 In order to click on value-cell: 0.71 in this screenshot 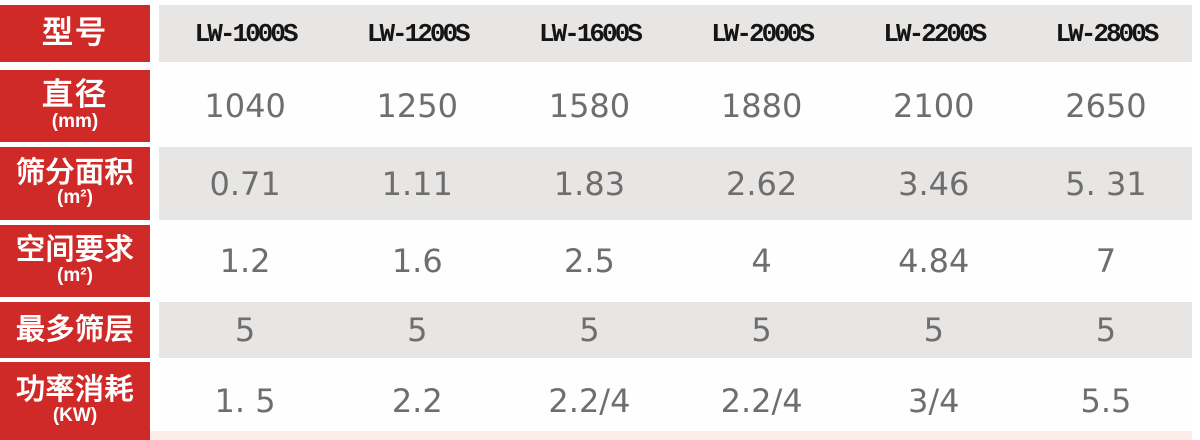, I will do `click(245, 183)`.